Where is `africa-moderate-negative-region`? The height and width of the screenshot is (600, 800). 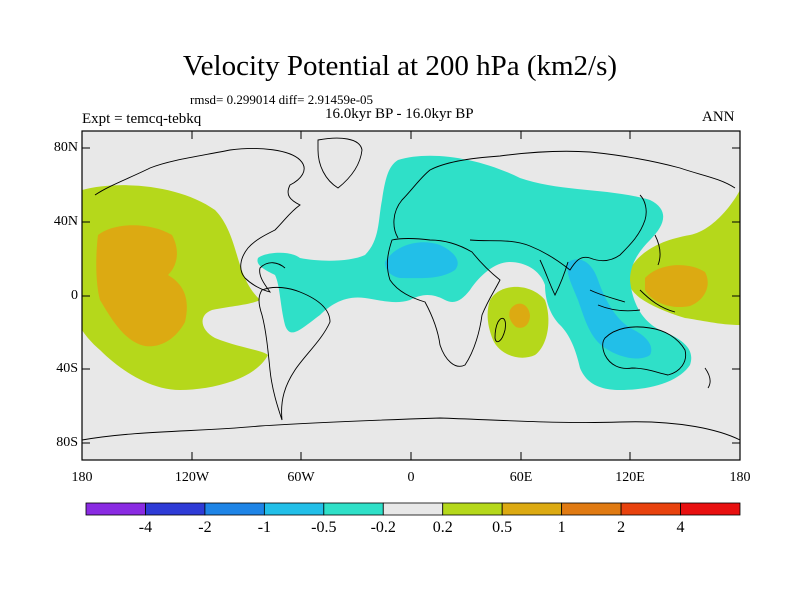
africa-moderate-negative-region is located at coordinates (421, 260).